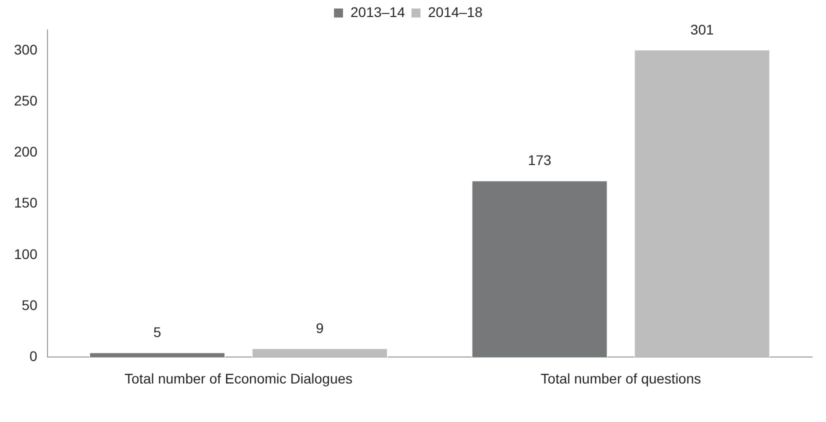 The image size is (826, 422). What do you see at coordinates (157, 332) in the screenshot?
I see `data-label: 5` at bounding box center [157, 332].